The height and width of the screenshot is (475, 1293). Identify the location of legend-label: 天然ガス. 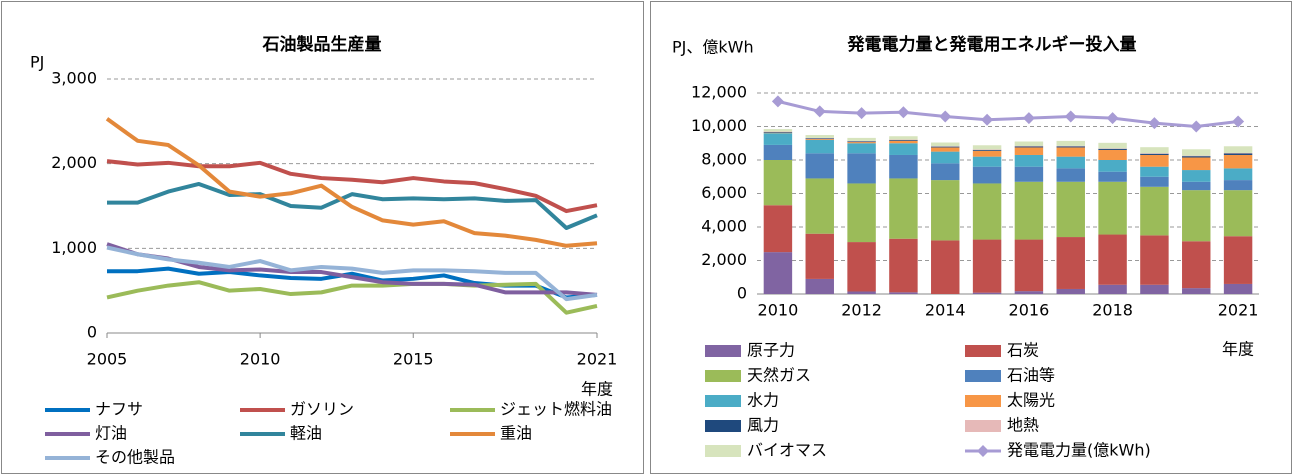
(779, 375).